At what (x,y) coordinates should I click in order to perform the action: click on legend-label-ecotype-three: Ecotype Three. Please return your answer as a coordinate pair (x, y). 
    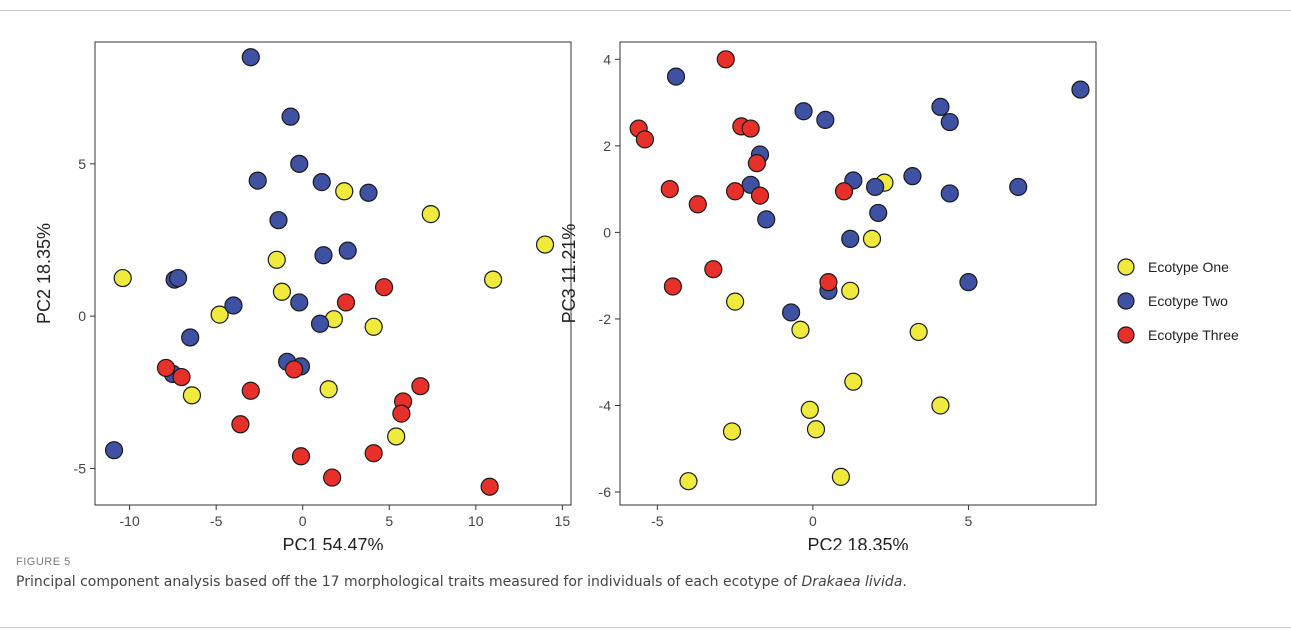
    Looking at the image, I should click on (1193, 335).